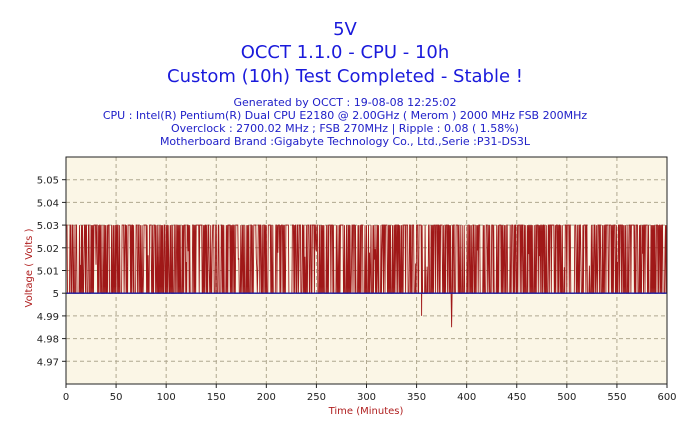  What do you see at coordinates (516, 397) in the screenshot?
I see `x-tick-label: 450` at bounding box center [516, 397].